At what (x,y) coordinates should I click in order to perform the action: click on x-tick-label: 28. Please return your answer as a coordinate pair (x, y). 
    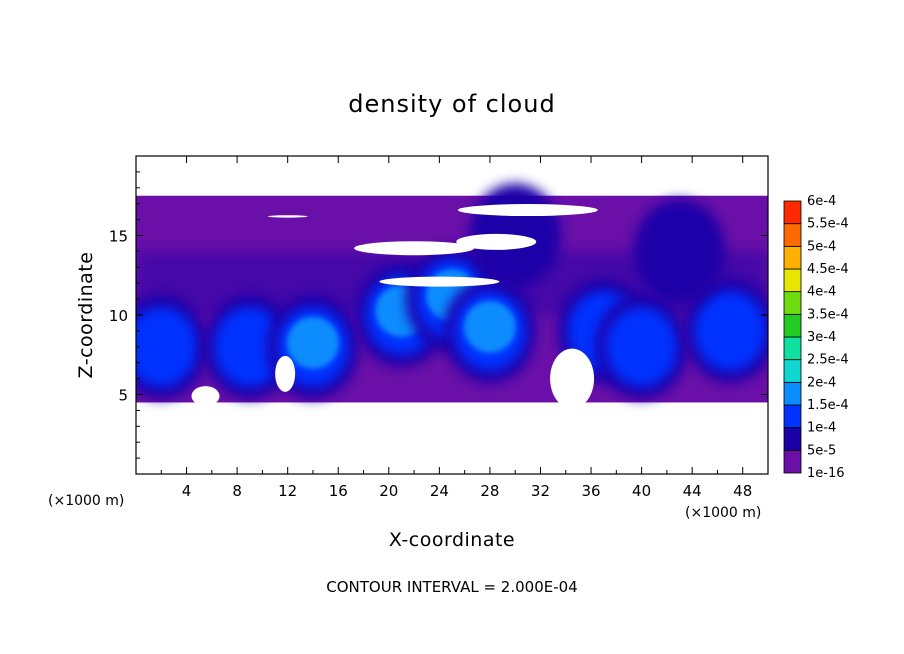
    Looking at the image, I should click on (489, 491).